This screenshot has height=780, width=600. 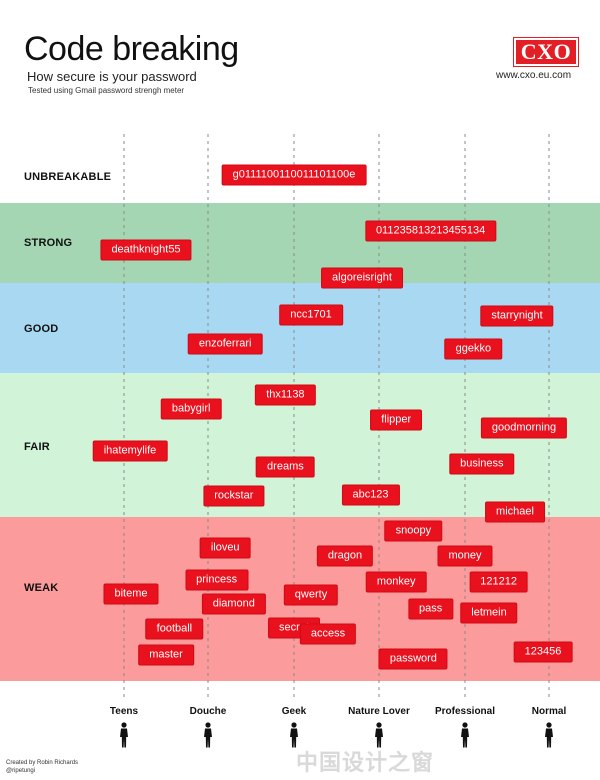 What do you see at coordinates (124, 711) in the screenshot?
I see `category-label: Teens` at bounding box center [124, 711].